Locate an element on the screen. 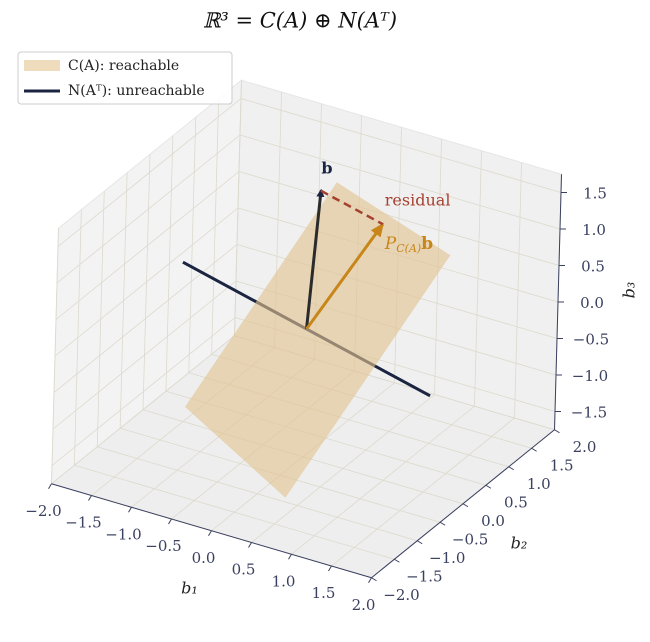 The width and height of the screenshot is (650, 642). vector-b is located at coordinates (315, 259).